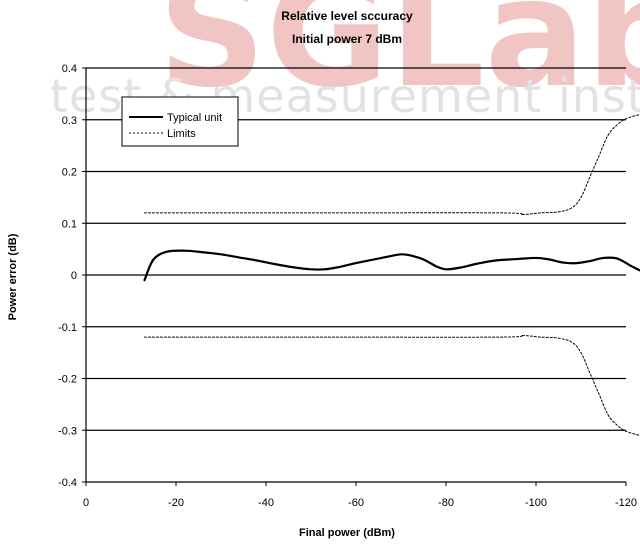 The width and height of the screenshot is (640, 544). I want to click on y-tick-label: 0.4, so click(69, 69).